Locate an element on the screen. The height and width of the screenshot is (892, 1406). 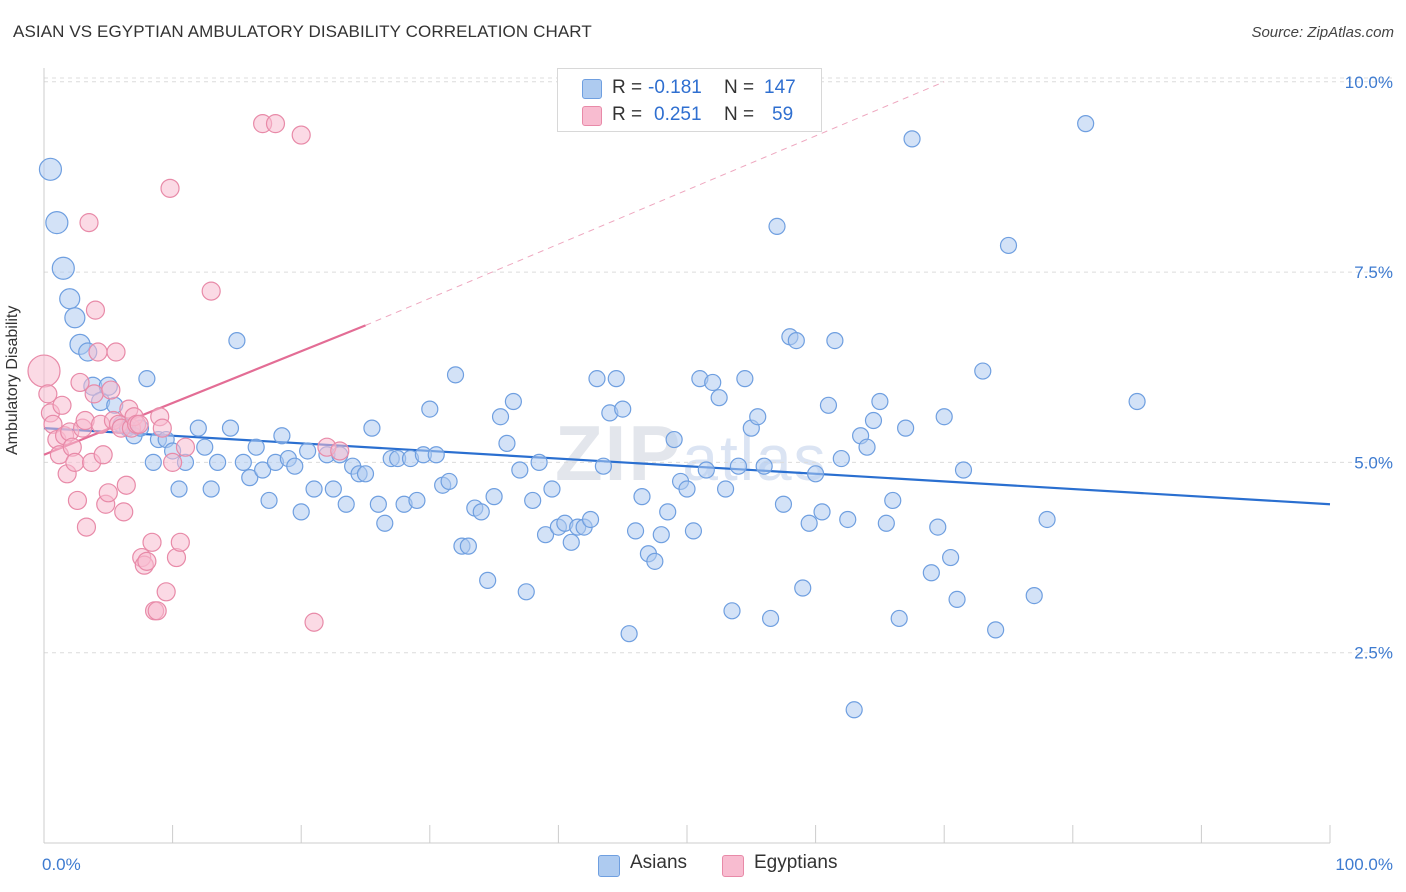
legend-r-value: -0.181 is located at coordinates (675, 87).